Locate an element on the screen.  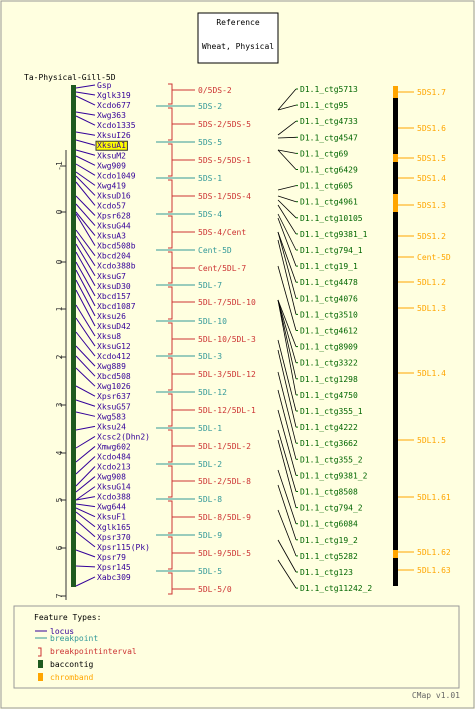
locus-label: Xksu8 is located at coordinates (109, 336).